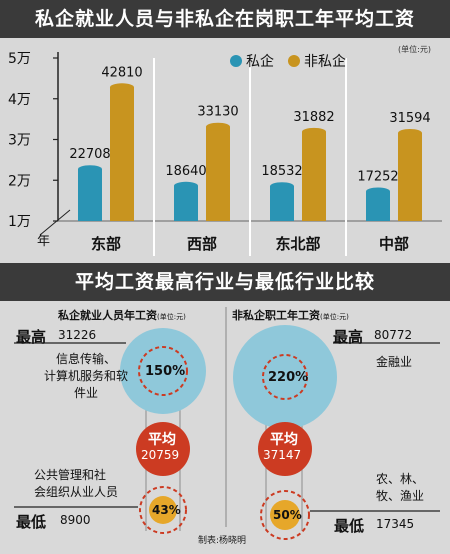  Describe the element at coordinates (400, 487) in the screenshot. I see `right-low-industry: 农、林、 牧、渔业` at that location.